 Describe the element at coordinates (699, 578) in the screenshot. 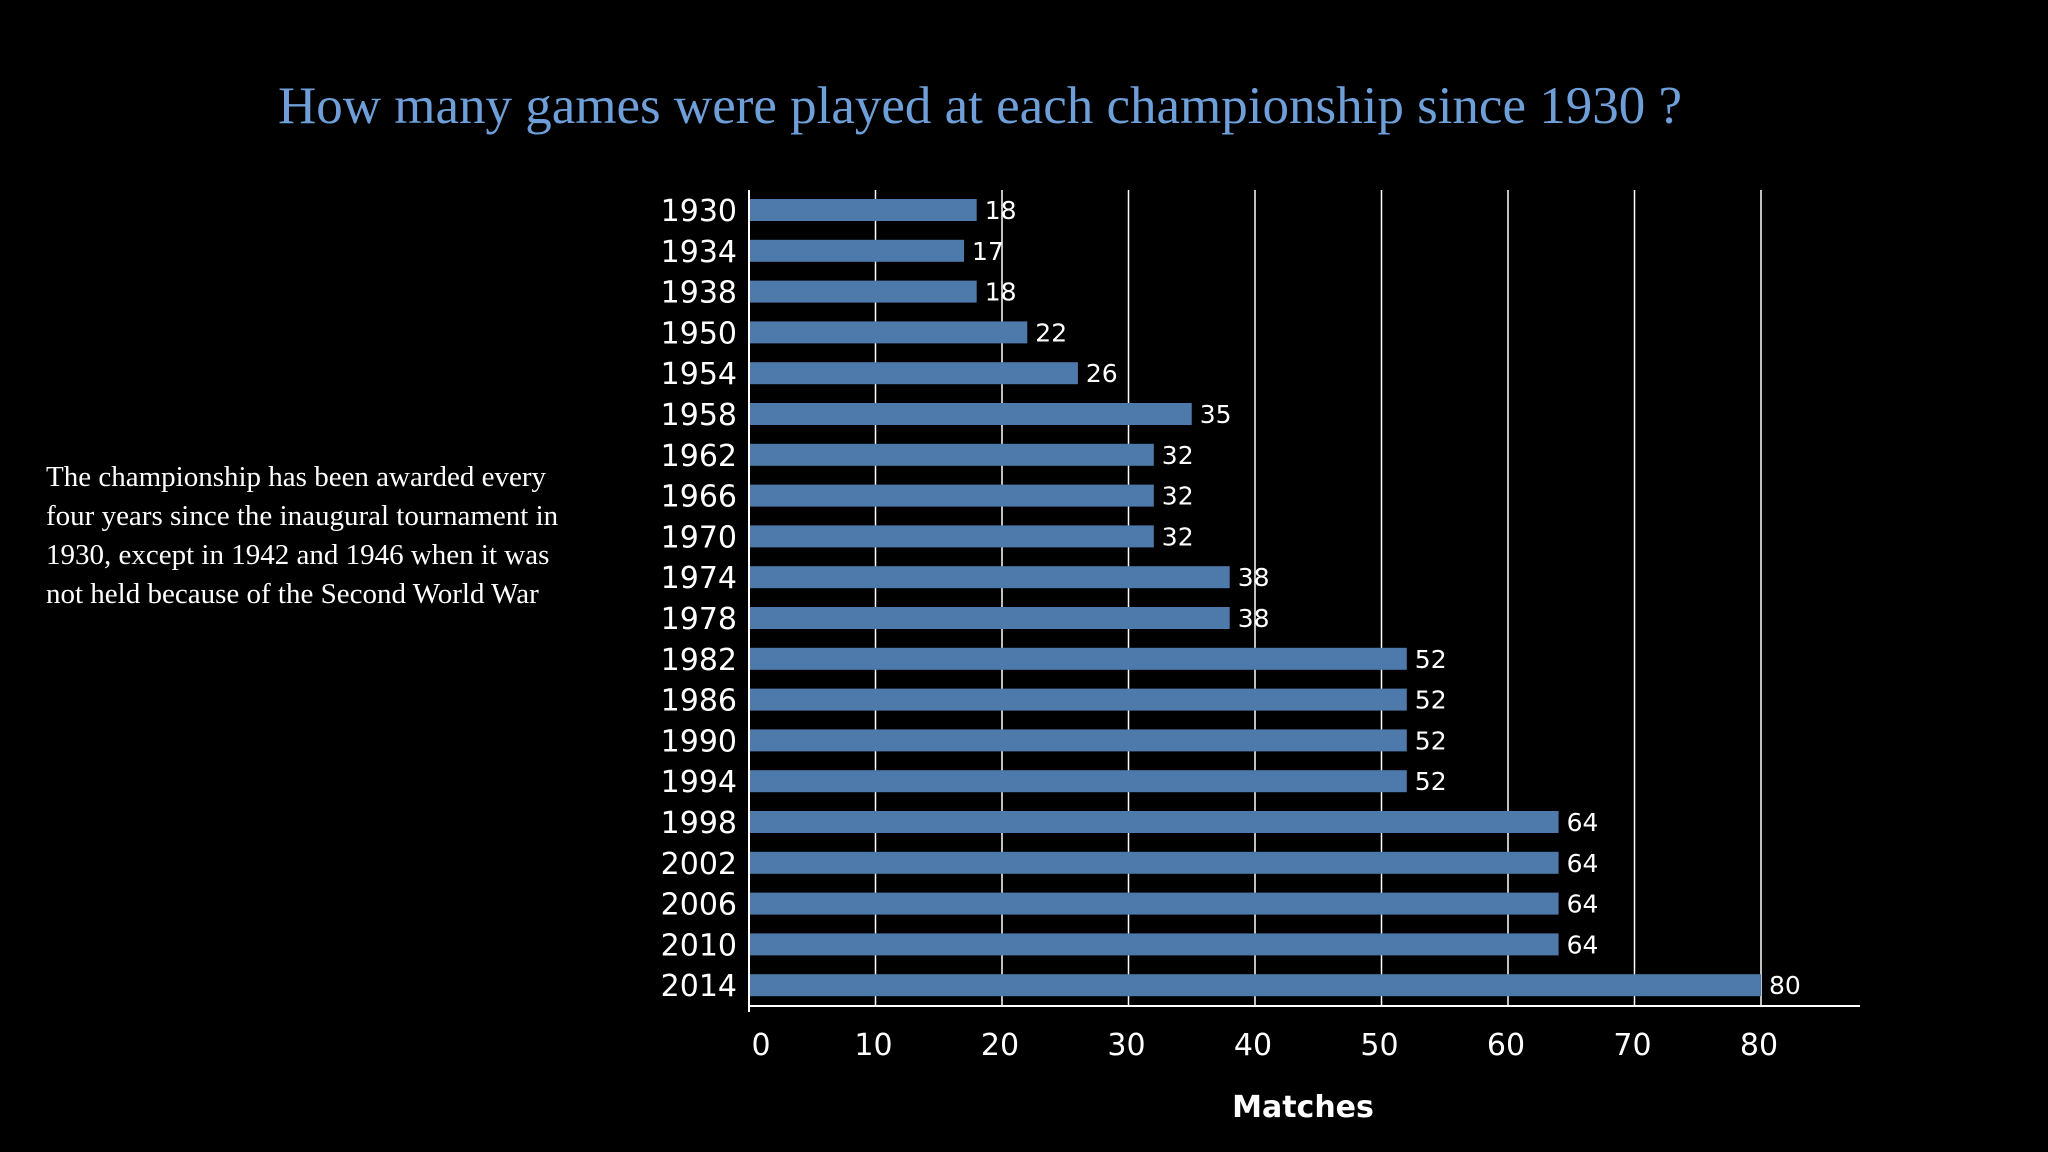

I see `category-label: 1974` at that location.